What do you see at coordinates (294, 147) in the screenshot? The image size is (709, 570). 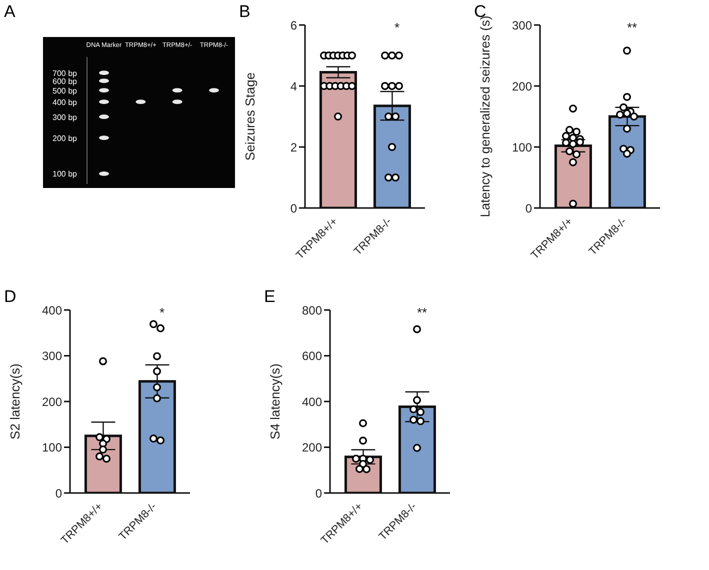 I see `y-tick-label: 2` at bounding box center [294, 147].